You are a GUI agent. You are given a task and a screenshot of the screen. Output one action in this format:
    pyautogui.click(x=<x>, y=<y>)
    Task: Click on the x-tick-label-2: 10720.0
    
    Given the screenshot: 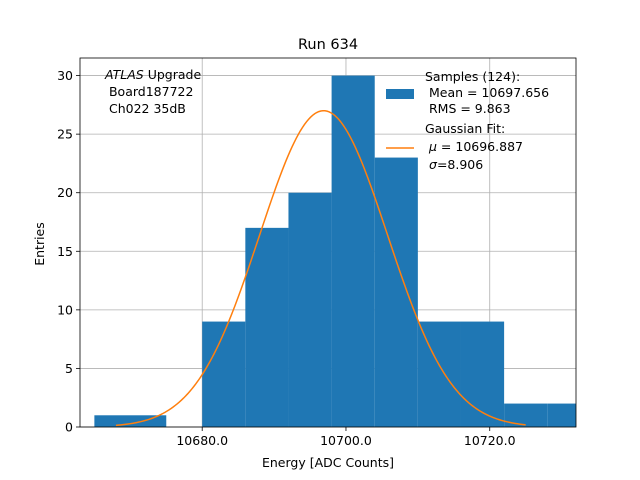 What is the action you would take?
    pyautogui.click(x=490, y=440)
    